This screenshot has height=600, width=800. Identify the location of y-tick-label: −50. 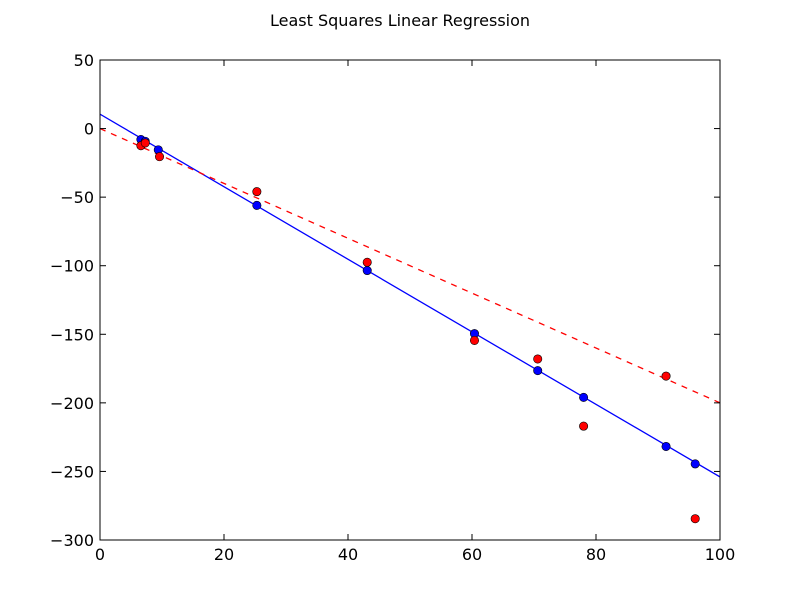
(77, 197).